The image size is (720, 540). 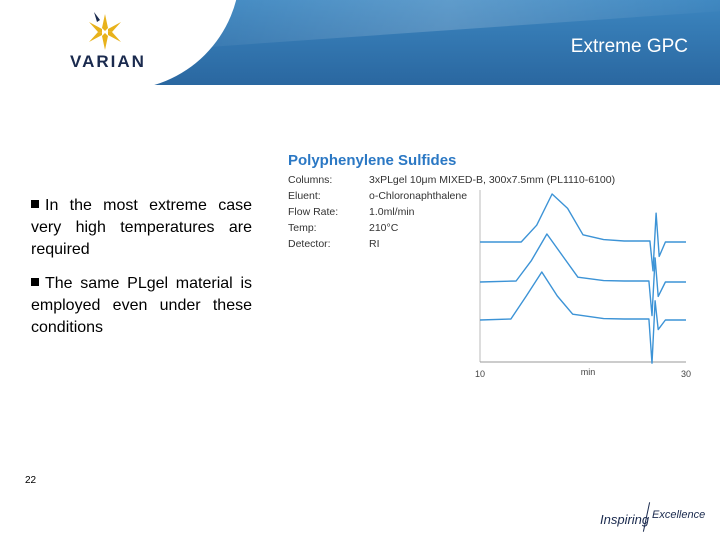 What do you see at coordinates (108, 61) in the screenshot?
I see `varian-logo-text: VARIAN` at bounding box center [108, 61].